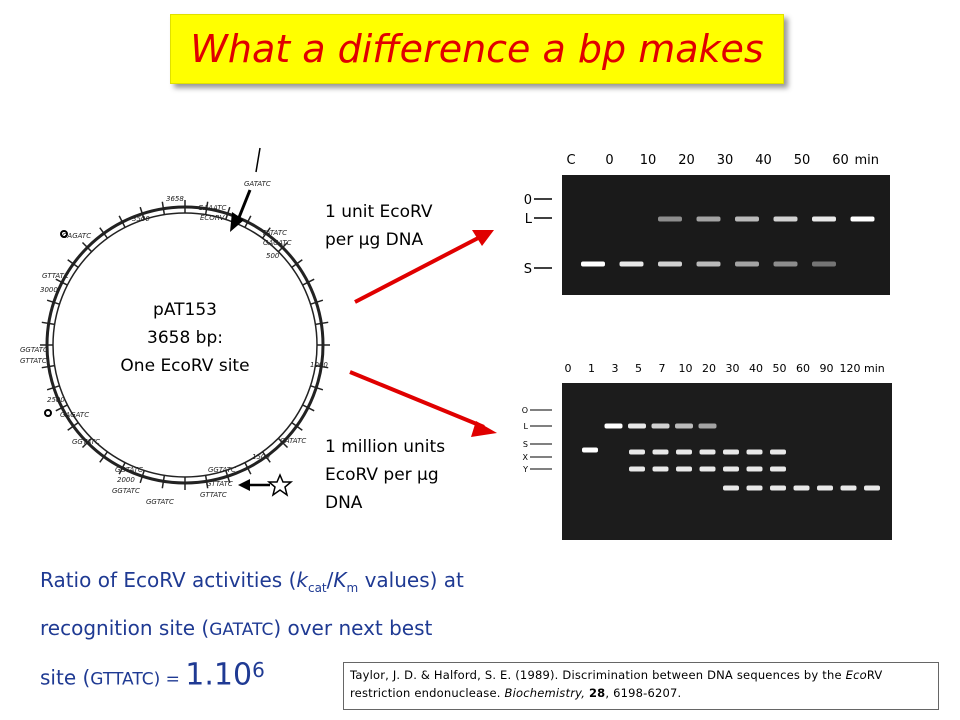 The image size is (960, 720). I want to click on text: RV restriction endonuclease., so click(616, 684).